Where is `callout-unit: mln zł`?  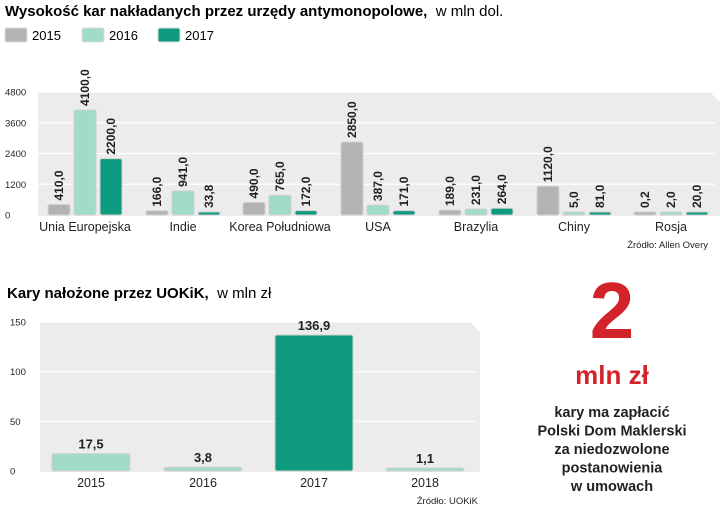
callout-unit: mln zł is located at coordinates (612, 375).